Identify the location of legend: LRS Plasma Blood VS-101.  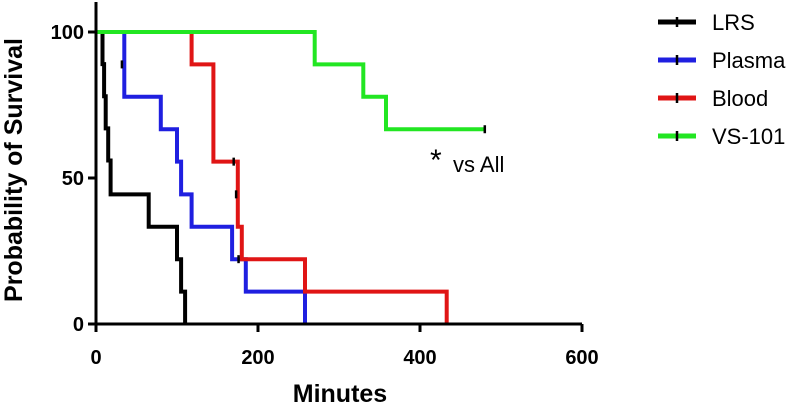
(722, 79).